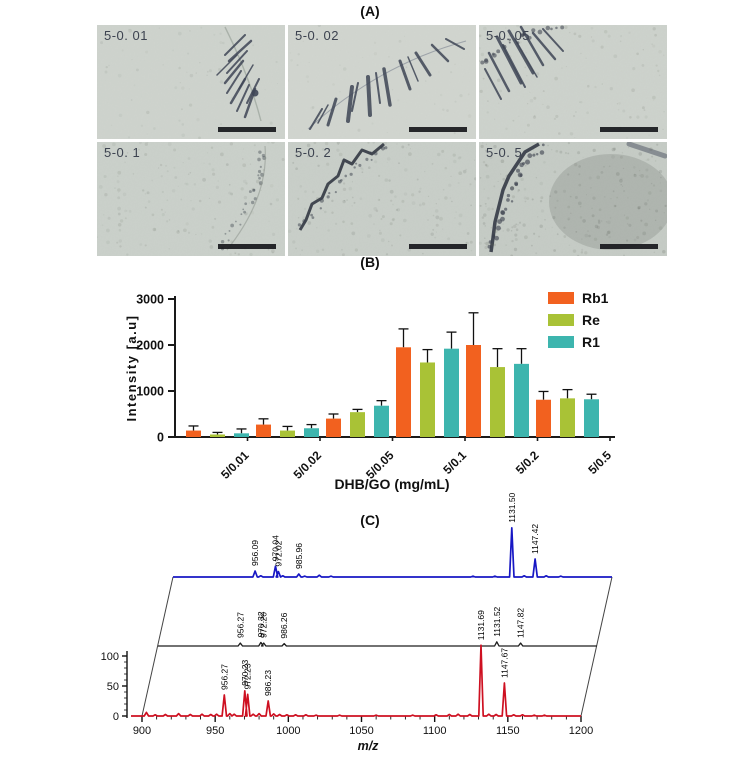  Describe the element at coordinates (381, 421) in the screenshot. I see `bar-R1-5/0.05` at that location.